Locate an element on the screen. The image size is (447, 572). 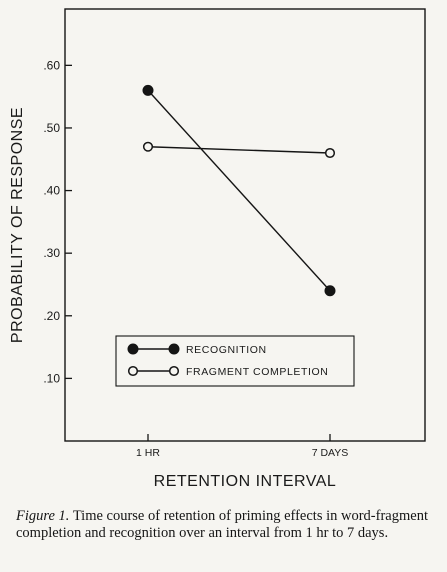
y-tick-label: .20 is located at coordinates (51, 316).